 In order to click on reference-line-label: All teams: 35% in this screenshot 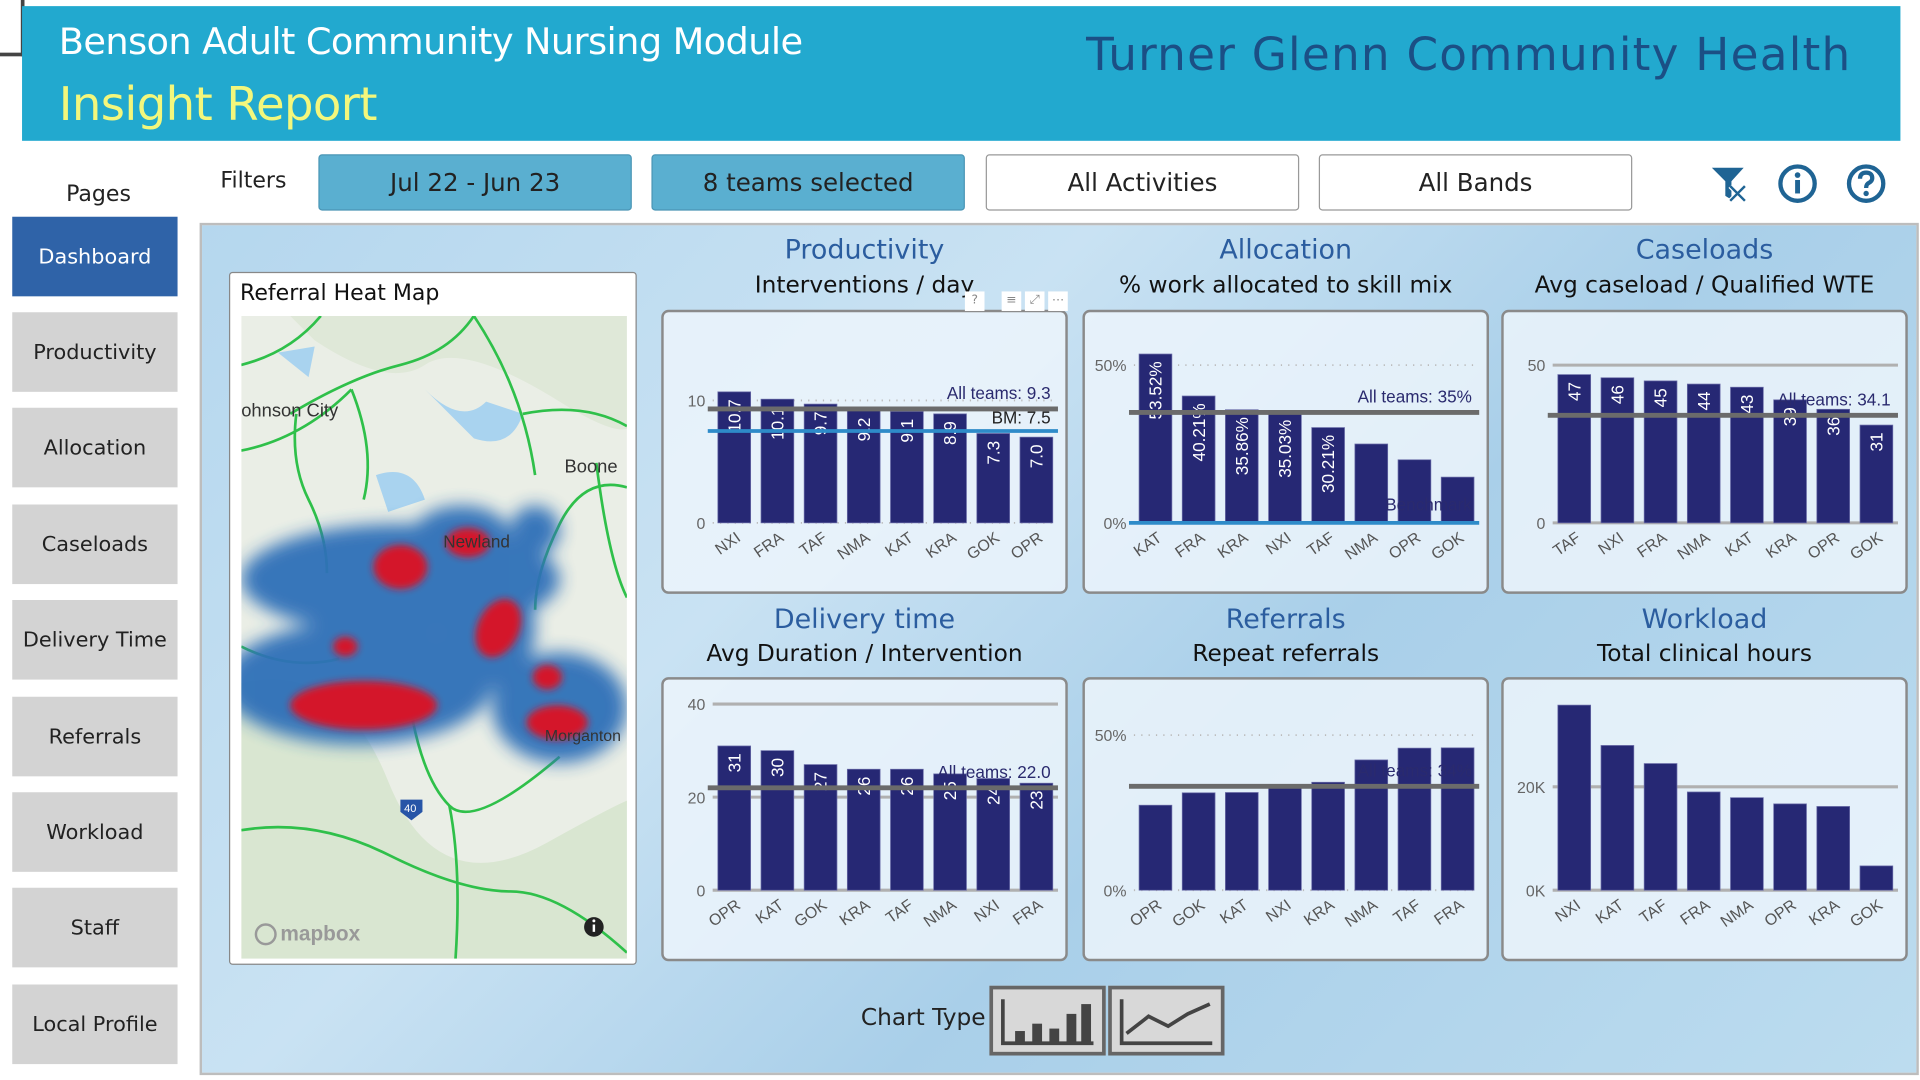, I will do `click(1415, 397)`.